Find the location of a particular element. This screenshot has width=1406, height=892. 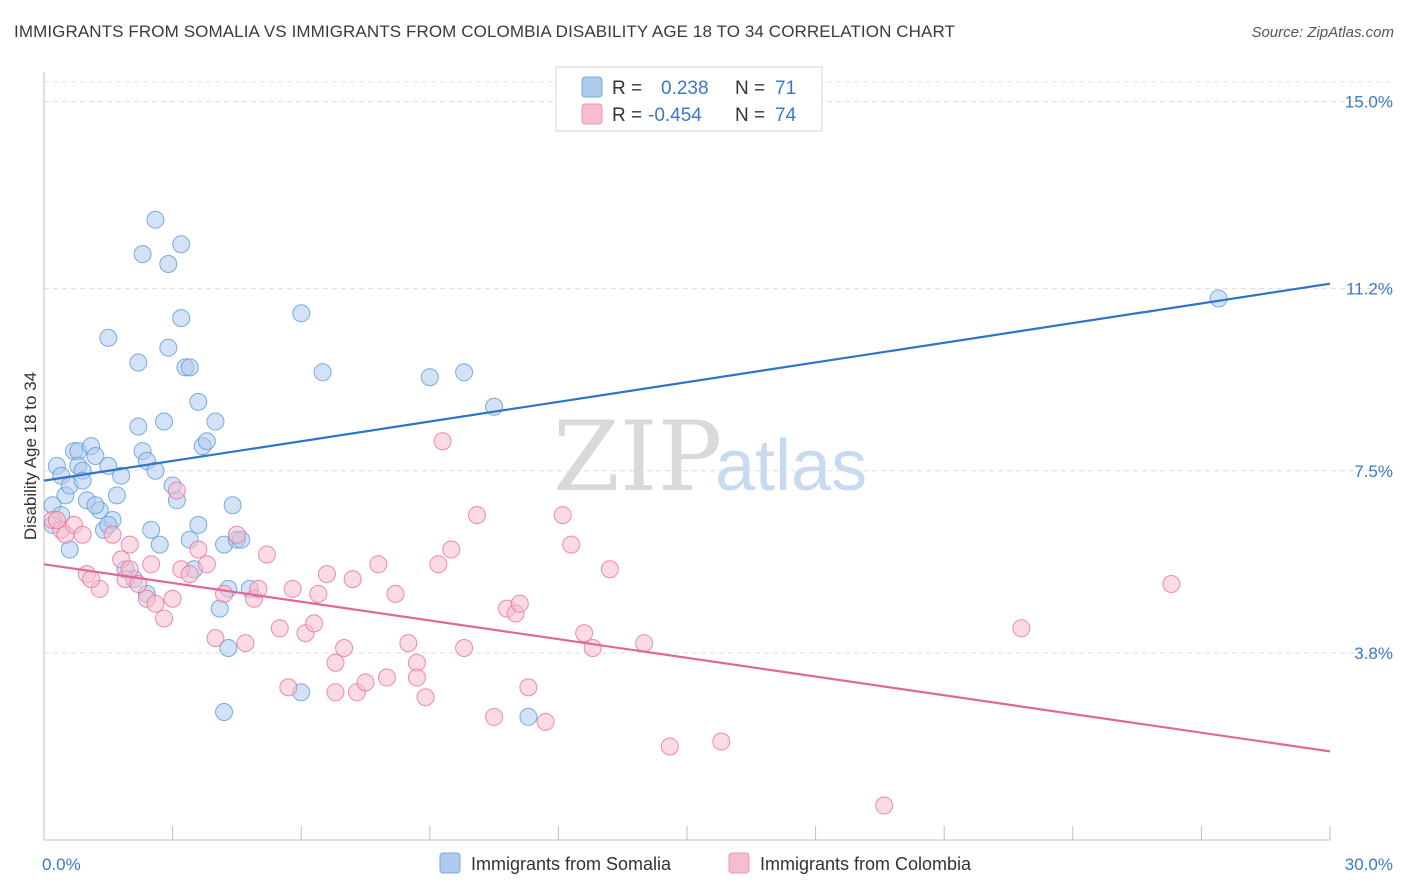

legend-r-somalia: 0.238 is located at coordinates (685, 88).